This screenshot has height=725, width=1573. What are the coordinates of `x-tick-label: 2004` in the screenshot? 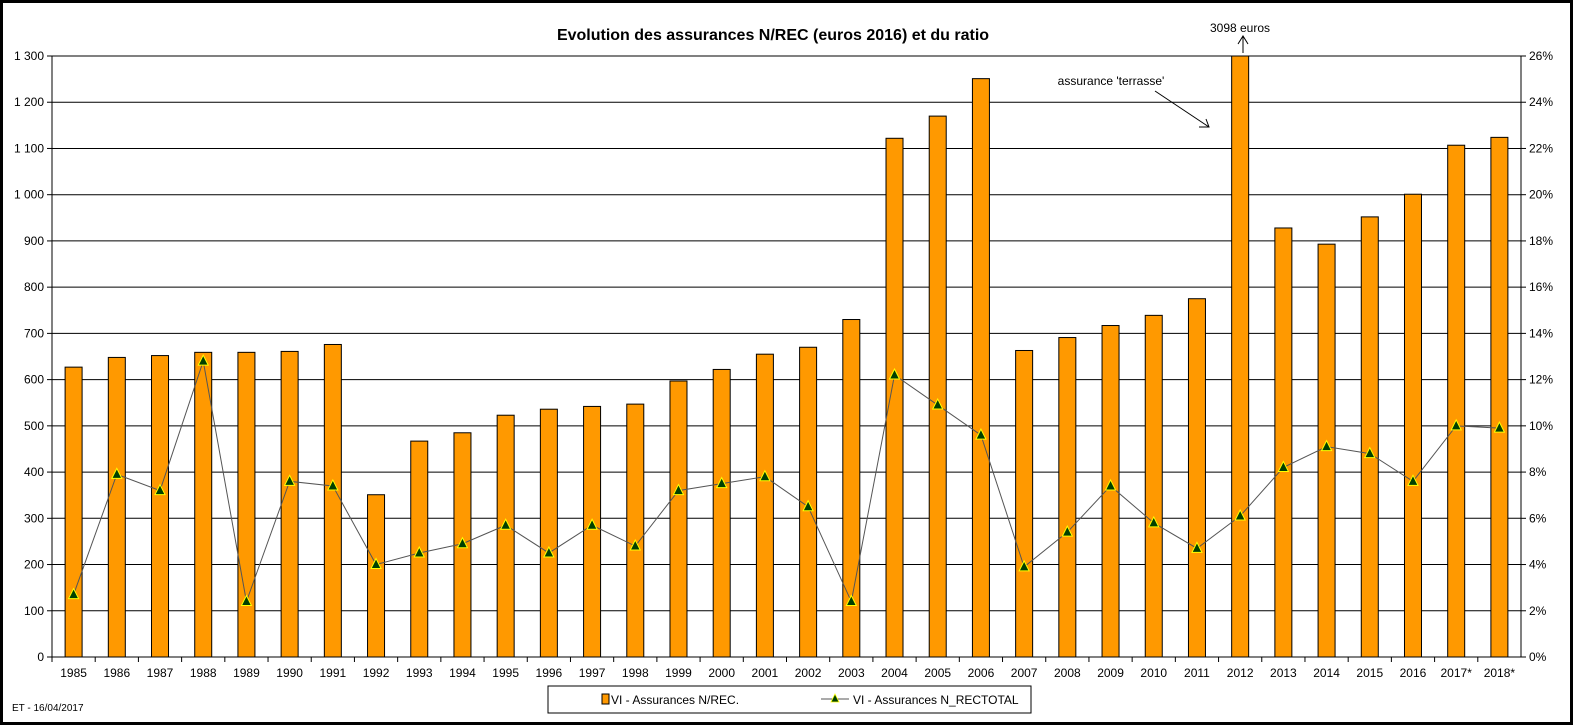 It's located at (894, 673).